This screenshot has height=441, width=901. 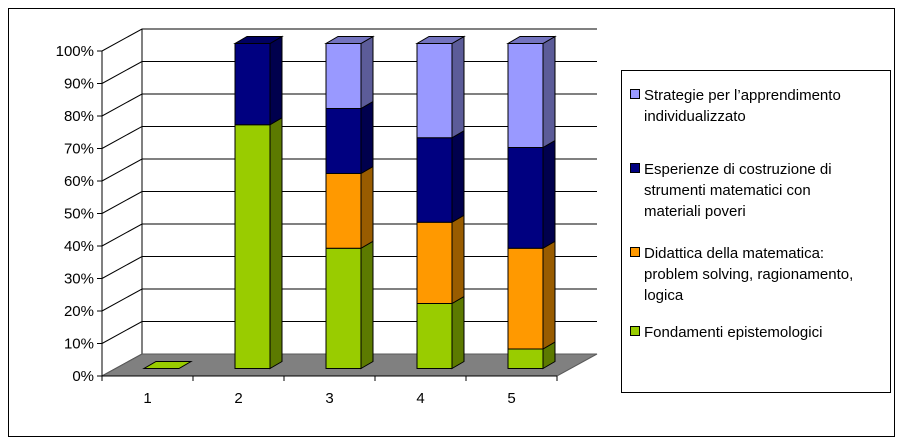 I want to click on y-tick-label: 30%, so click(x=79, y=279).